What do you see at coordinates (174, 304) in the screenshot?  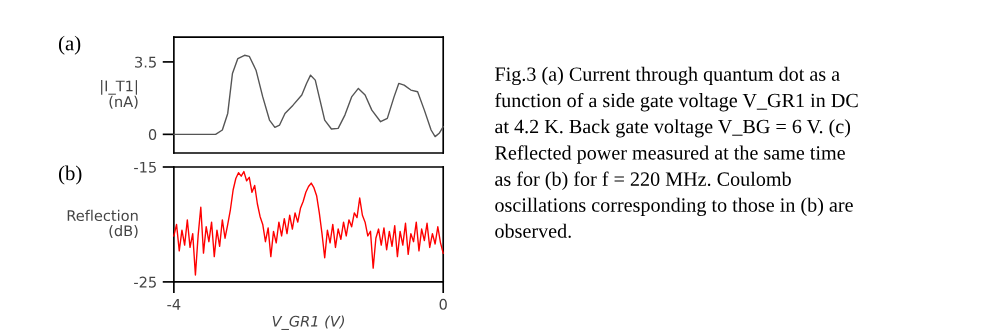 I see `x-tick-label: -4` at bounding box center [174, 304].